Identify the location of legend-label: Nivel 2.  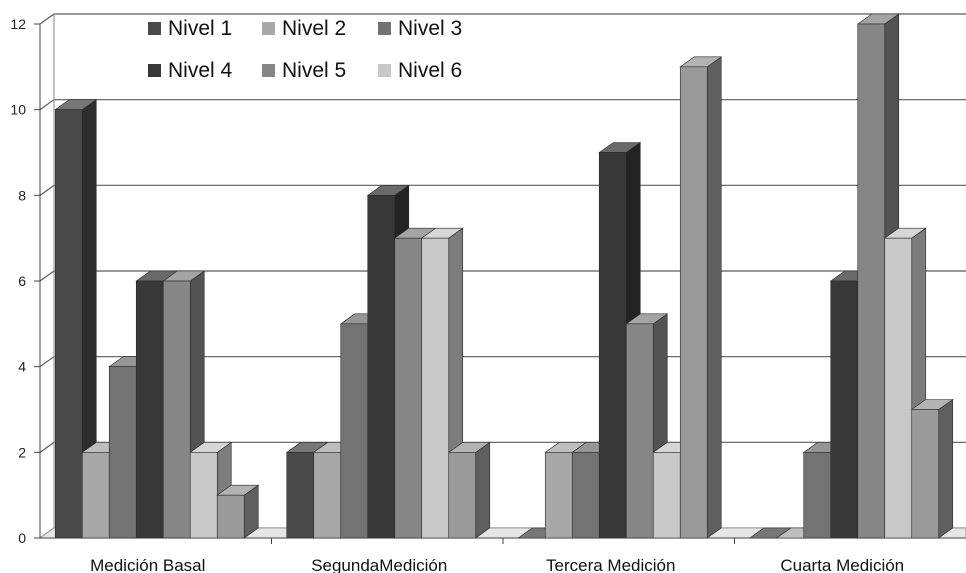
(314, 28).